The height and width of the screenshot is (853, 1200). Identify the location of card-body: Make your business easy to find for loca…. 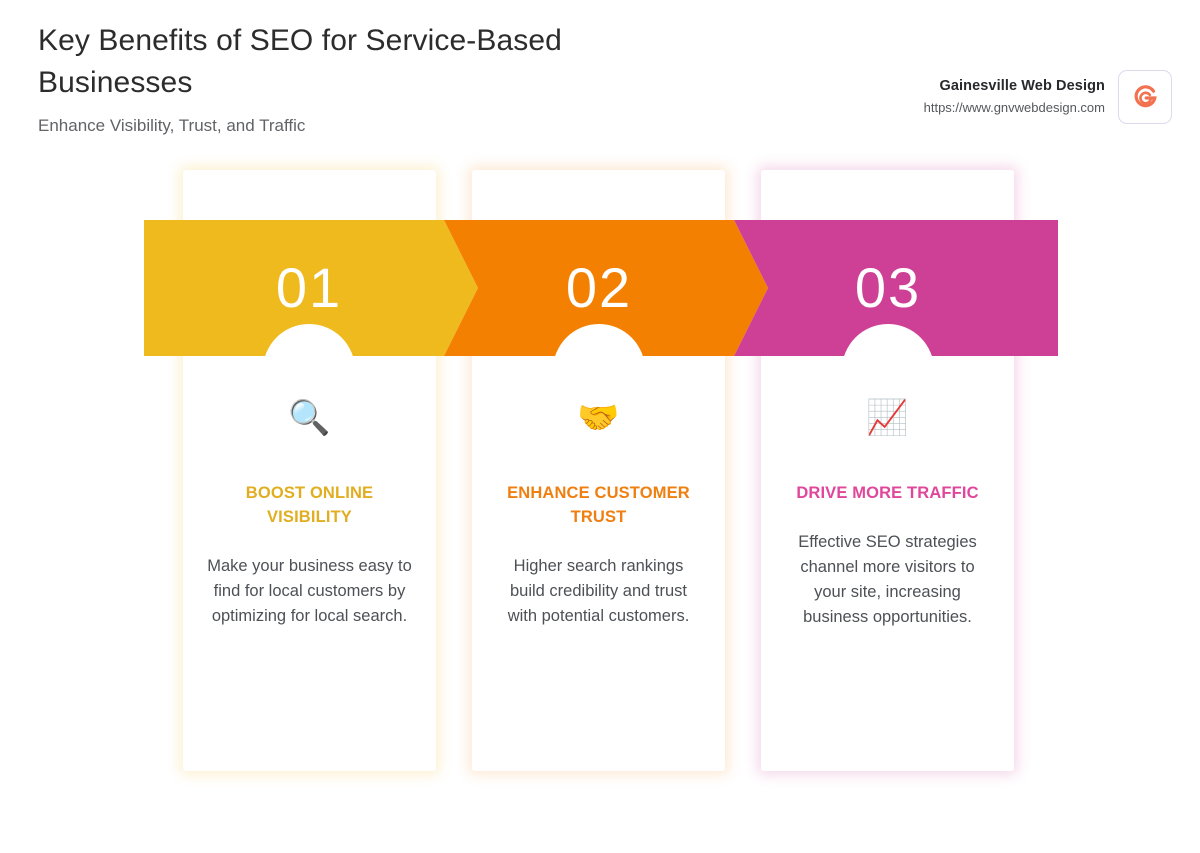
(309, 591).